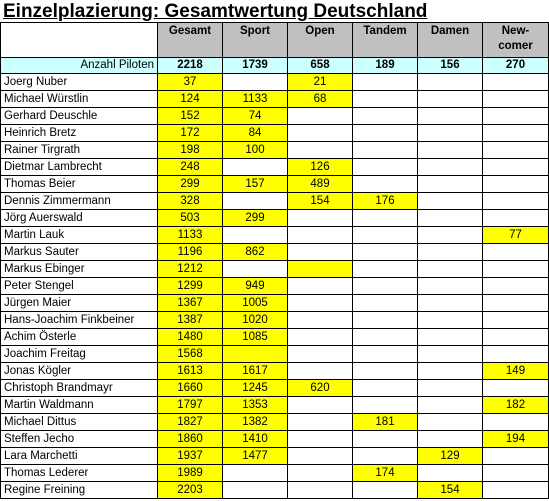 This screenshot has width=549, height=501. I want to click on cell-open: 126, so click(320, 167).